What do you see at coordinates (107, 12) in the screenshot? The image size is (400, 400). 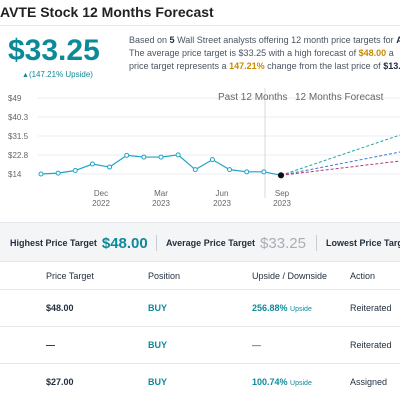 I see `page-title: AVTE Stock 12 Months Forecast` at bounding box center [107, 12].